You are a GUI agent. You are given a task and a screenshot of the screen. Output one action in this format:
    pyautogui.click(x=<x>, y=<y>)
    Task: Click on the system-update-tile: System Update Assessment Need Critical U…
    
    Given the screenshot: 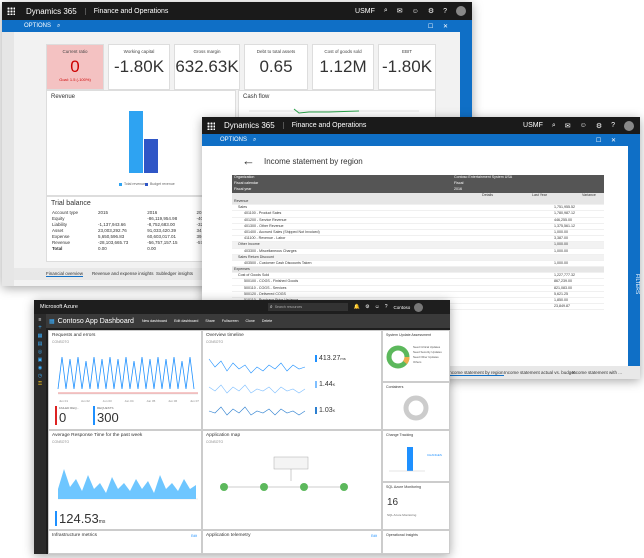 What is the action you would take?
    pyautogui.click(x=416, y=356)
    